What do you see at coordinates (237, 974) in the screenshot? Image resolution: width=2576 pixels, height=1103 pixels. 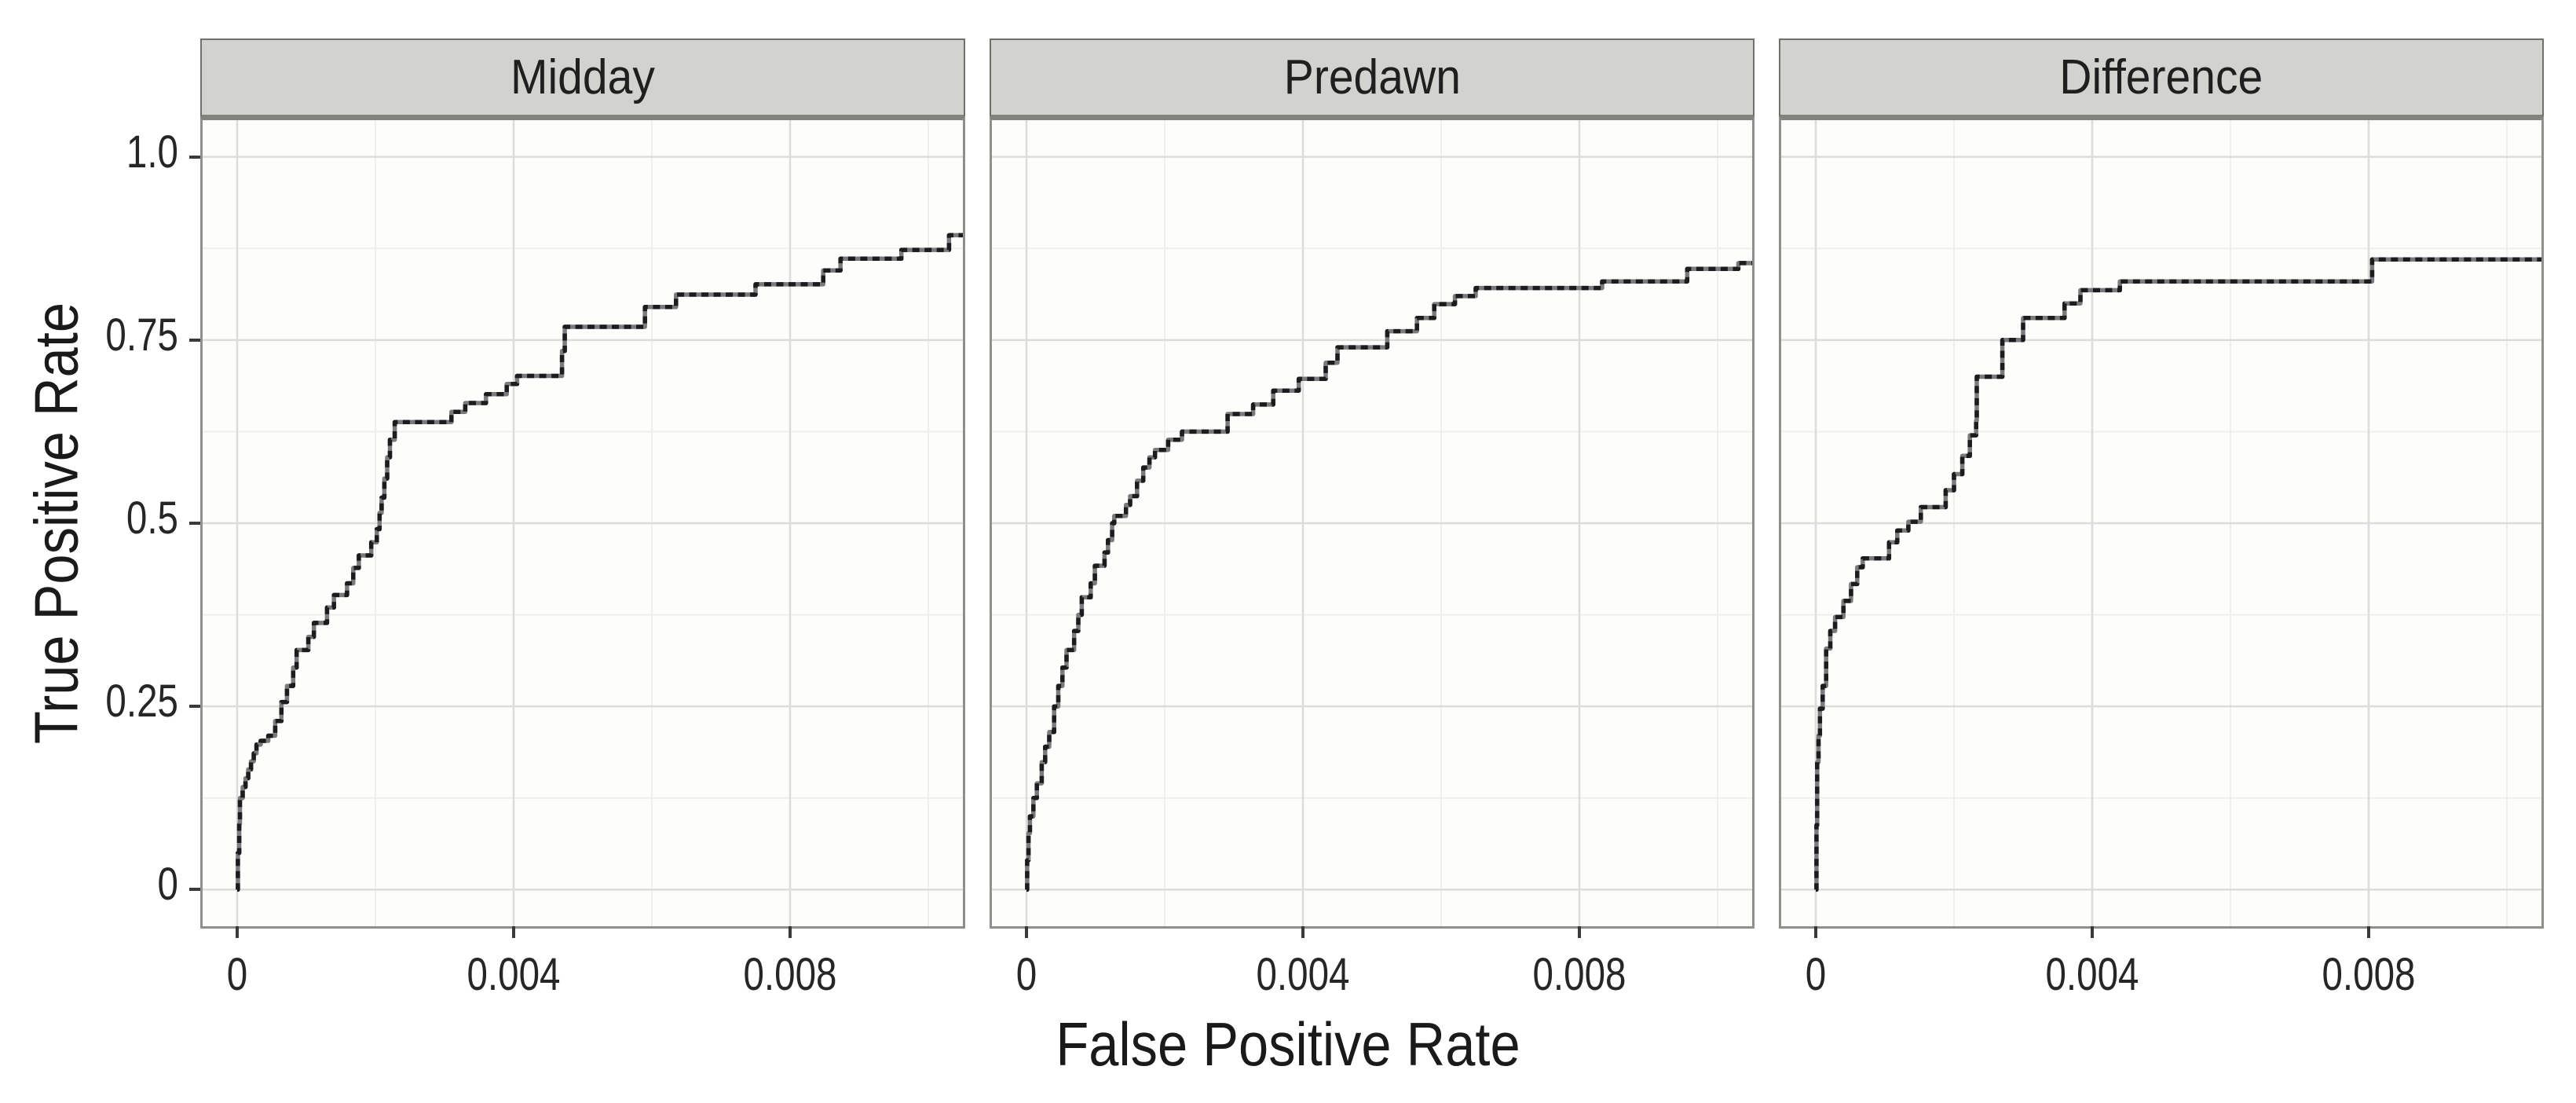 I see `x-tick-label-midday-0: 0` at bounding box center [237, 974].